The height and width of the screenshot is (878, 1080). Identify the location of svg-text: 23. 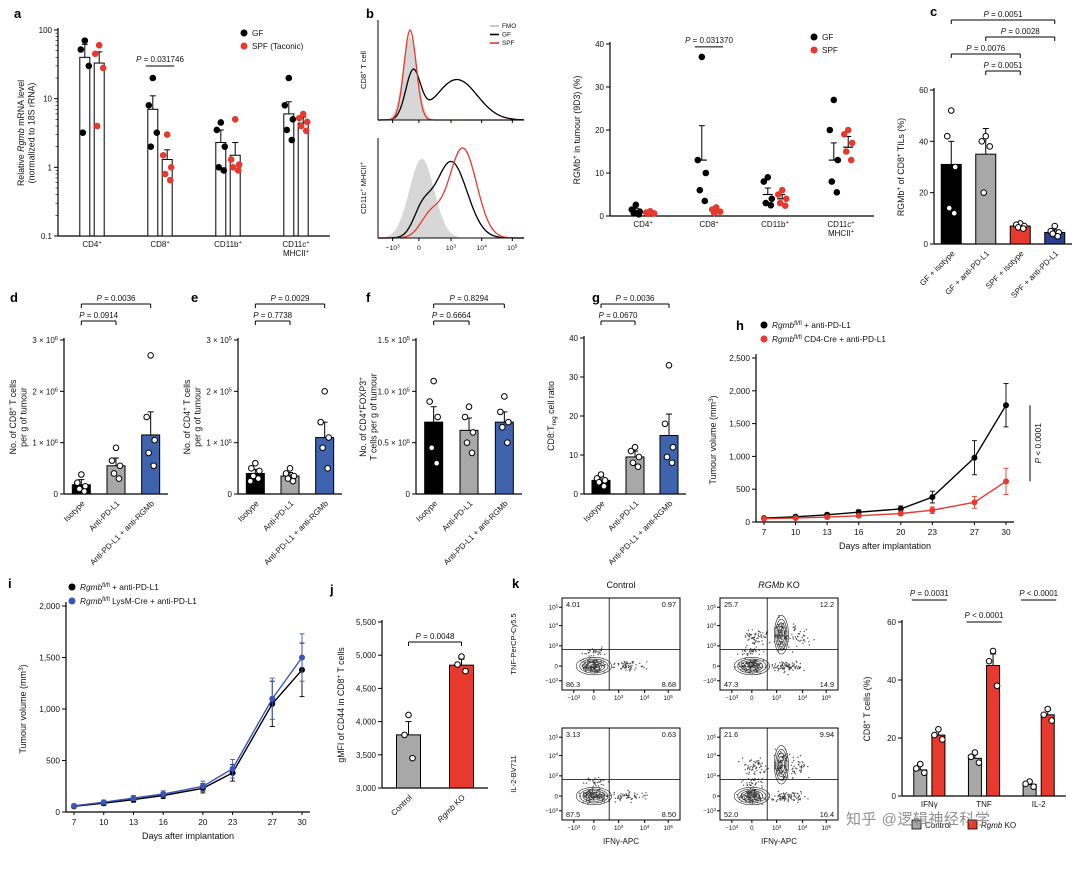
(233, 822).